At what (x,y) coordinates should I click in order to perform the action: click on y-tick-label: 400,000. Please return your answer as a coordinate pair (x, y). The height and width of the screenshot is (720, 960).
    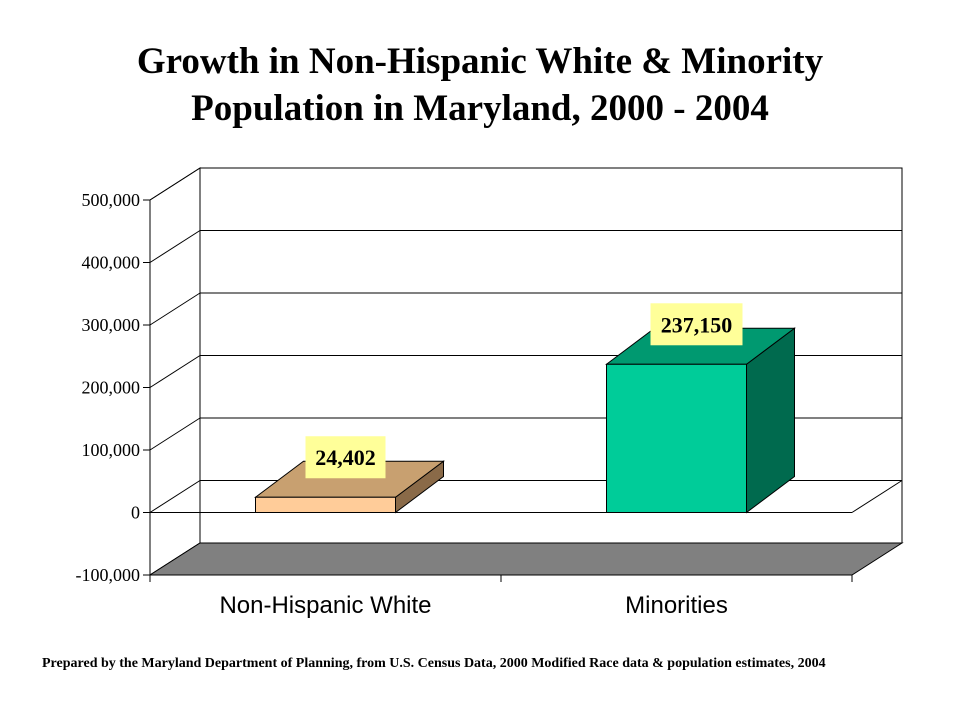
    Looking at the image, I should click on (111, 263).